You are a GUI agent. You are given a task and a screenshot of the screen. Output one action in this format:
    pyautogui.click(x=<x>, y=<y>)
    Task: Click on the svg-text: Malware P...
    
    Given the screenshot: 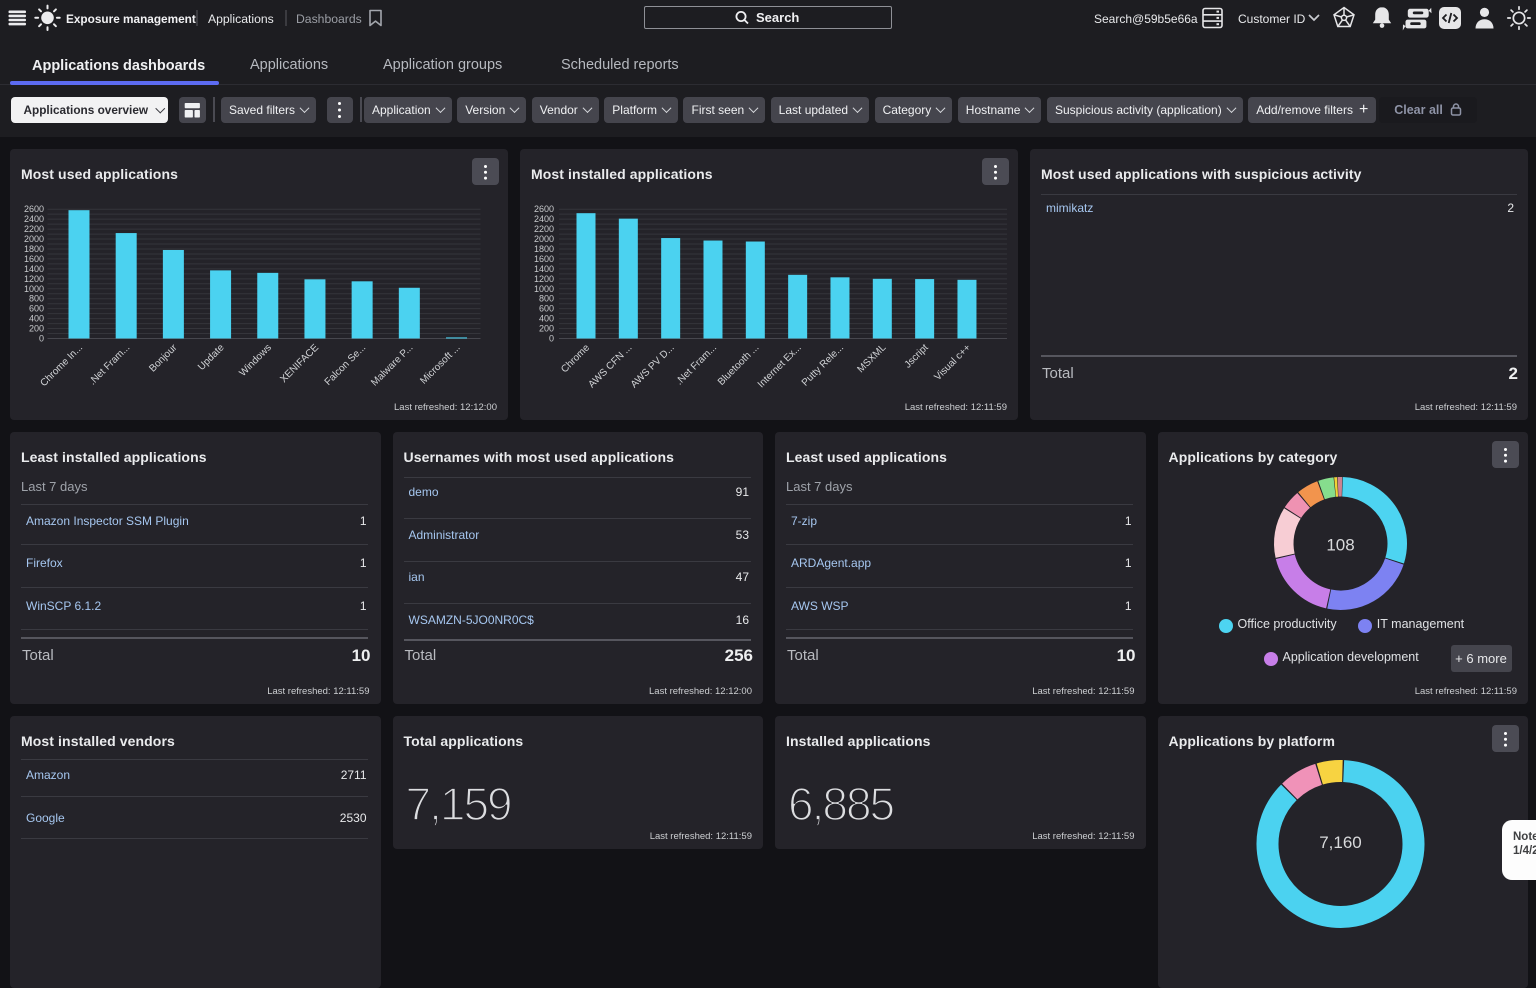 What is the action you would take?
    pyautogui.click(x=392, y=365)
    